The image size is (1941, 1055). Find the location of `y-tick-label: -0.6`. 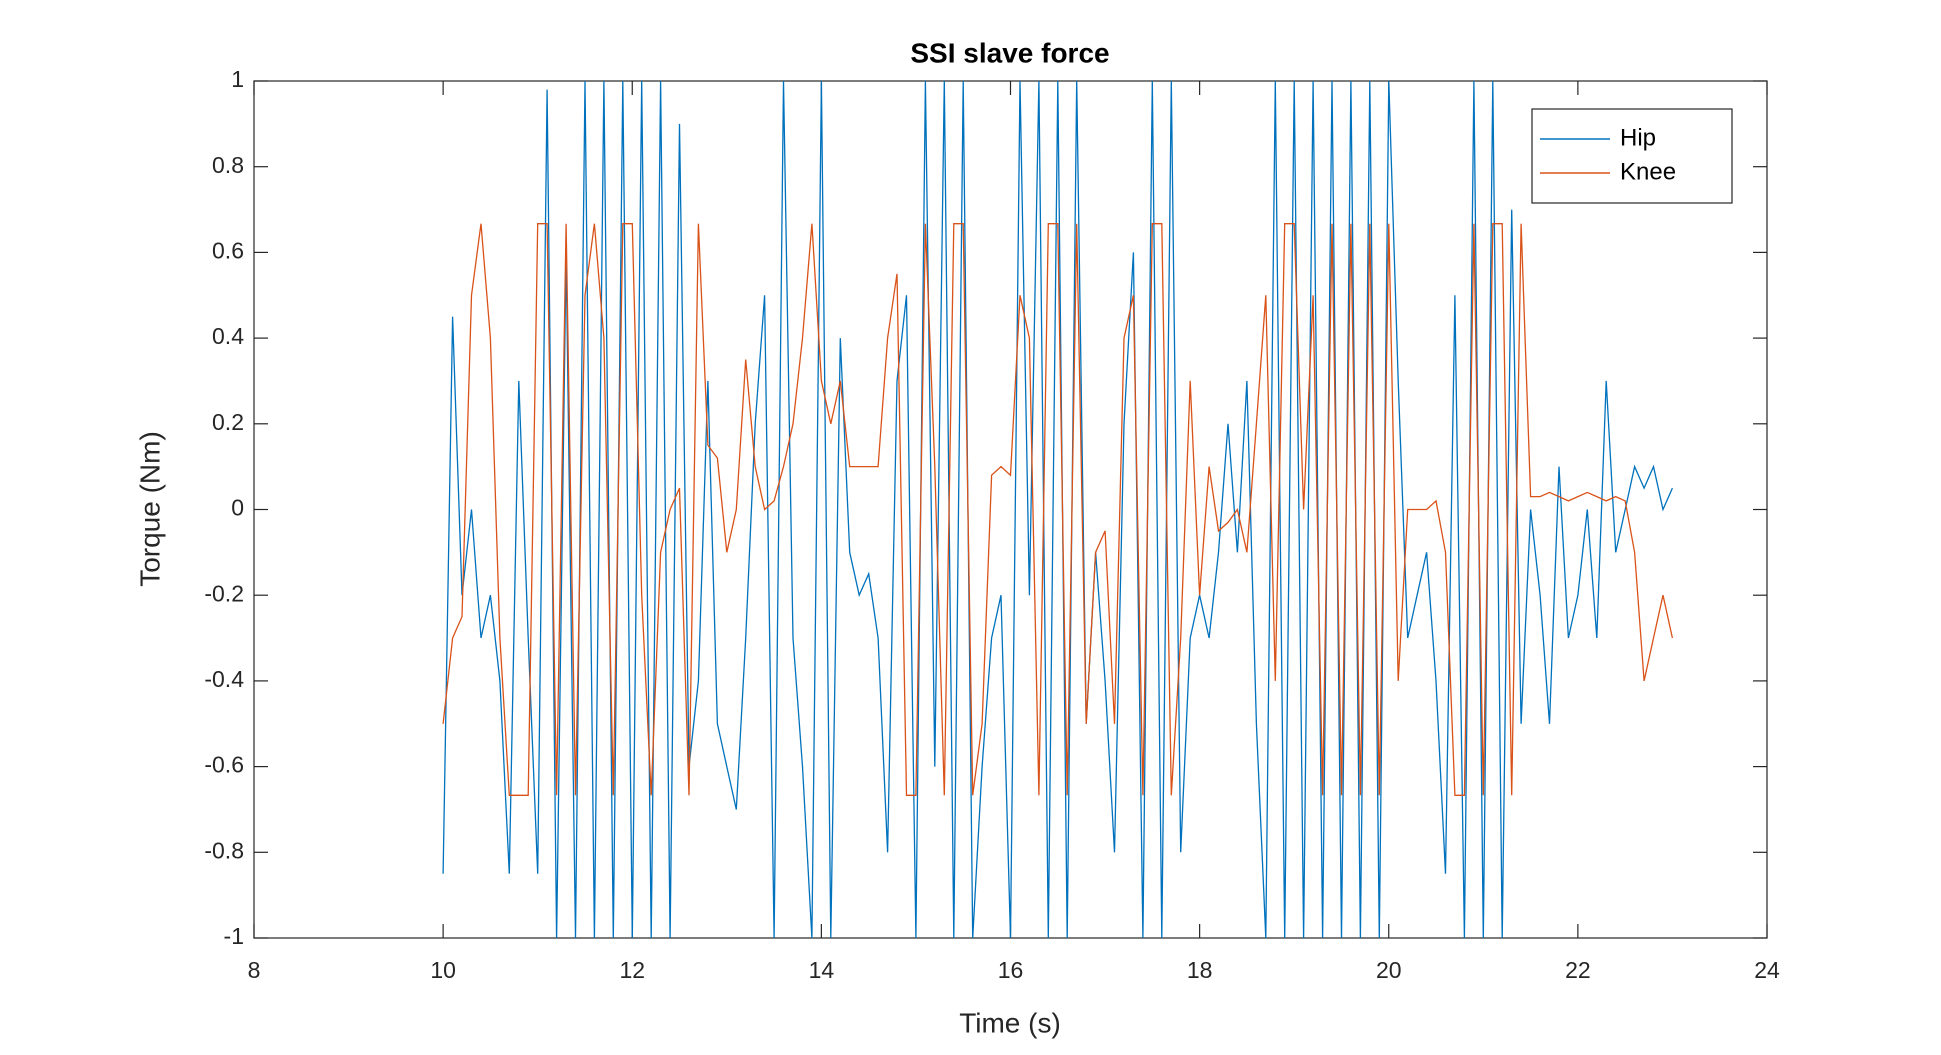

y-tick-label: -0.6 is located at coordinates (224, 765).